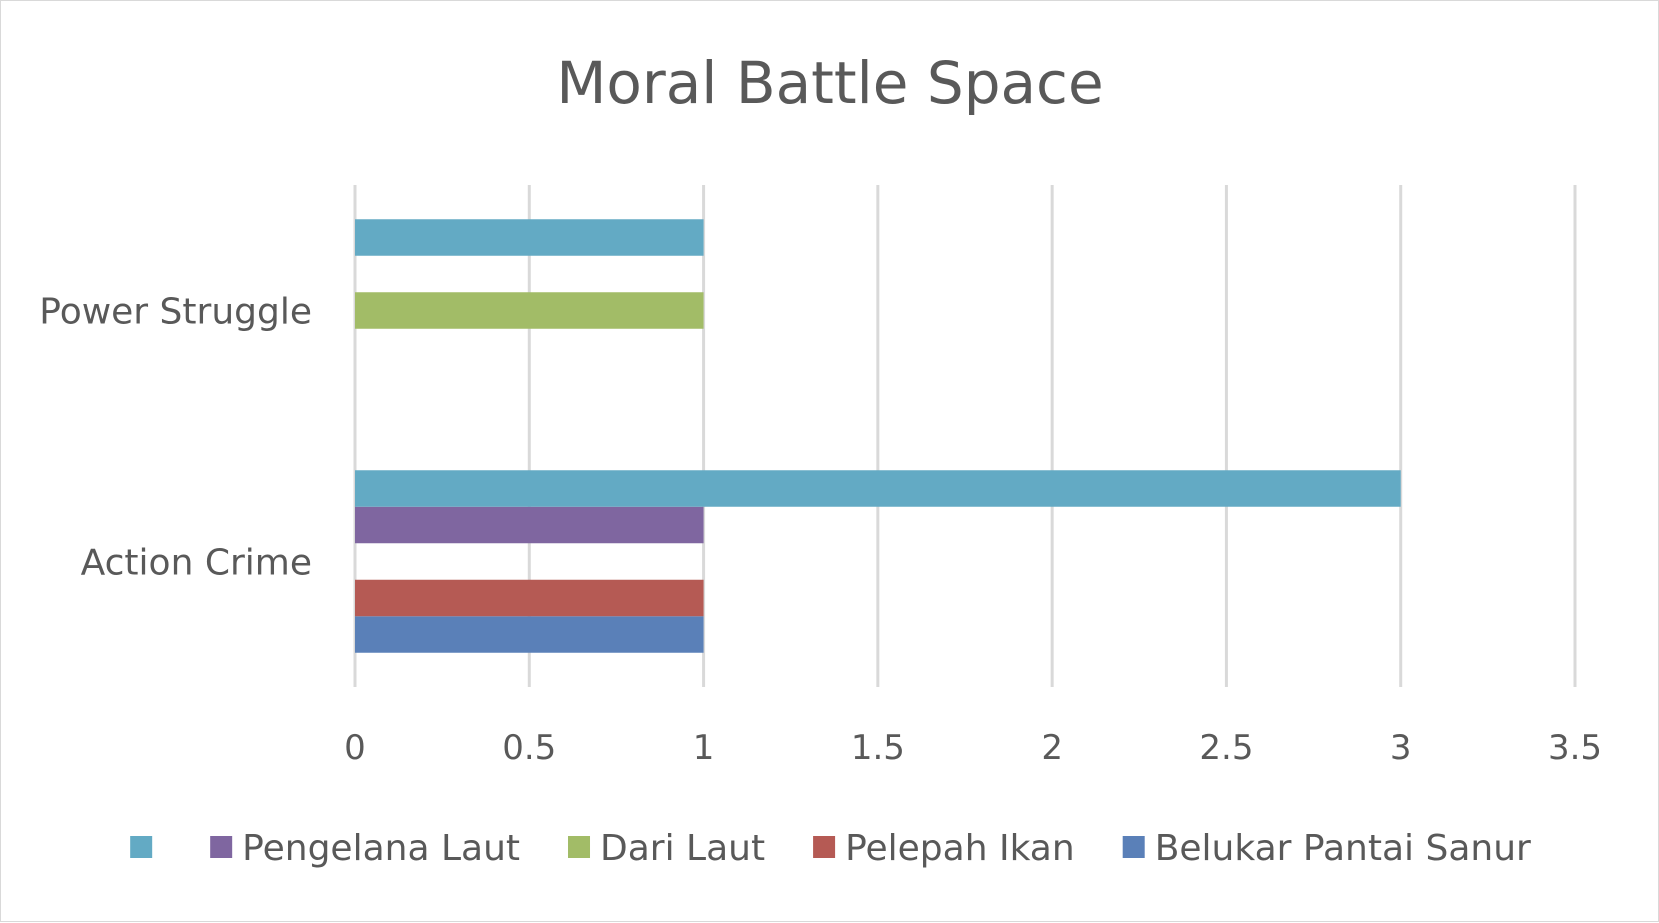 This screenshot has height=923, width=1659. I want to click on y-axis-categories: Action Crime Power Struggle, so click(175, 438).